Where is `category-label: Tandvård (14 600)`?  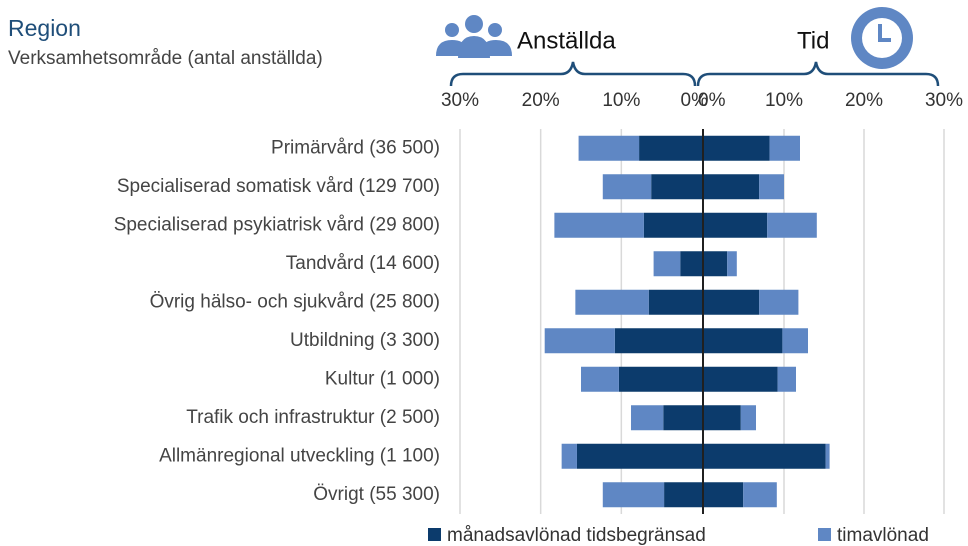 category-label: Tandvård (14 600) is located at coordinates (363, 263).